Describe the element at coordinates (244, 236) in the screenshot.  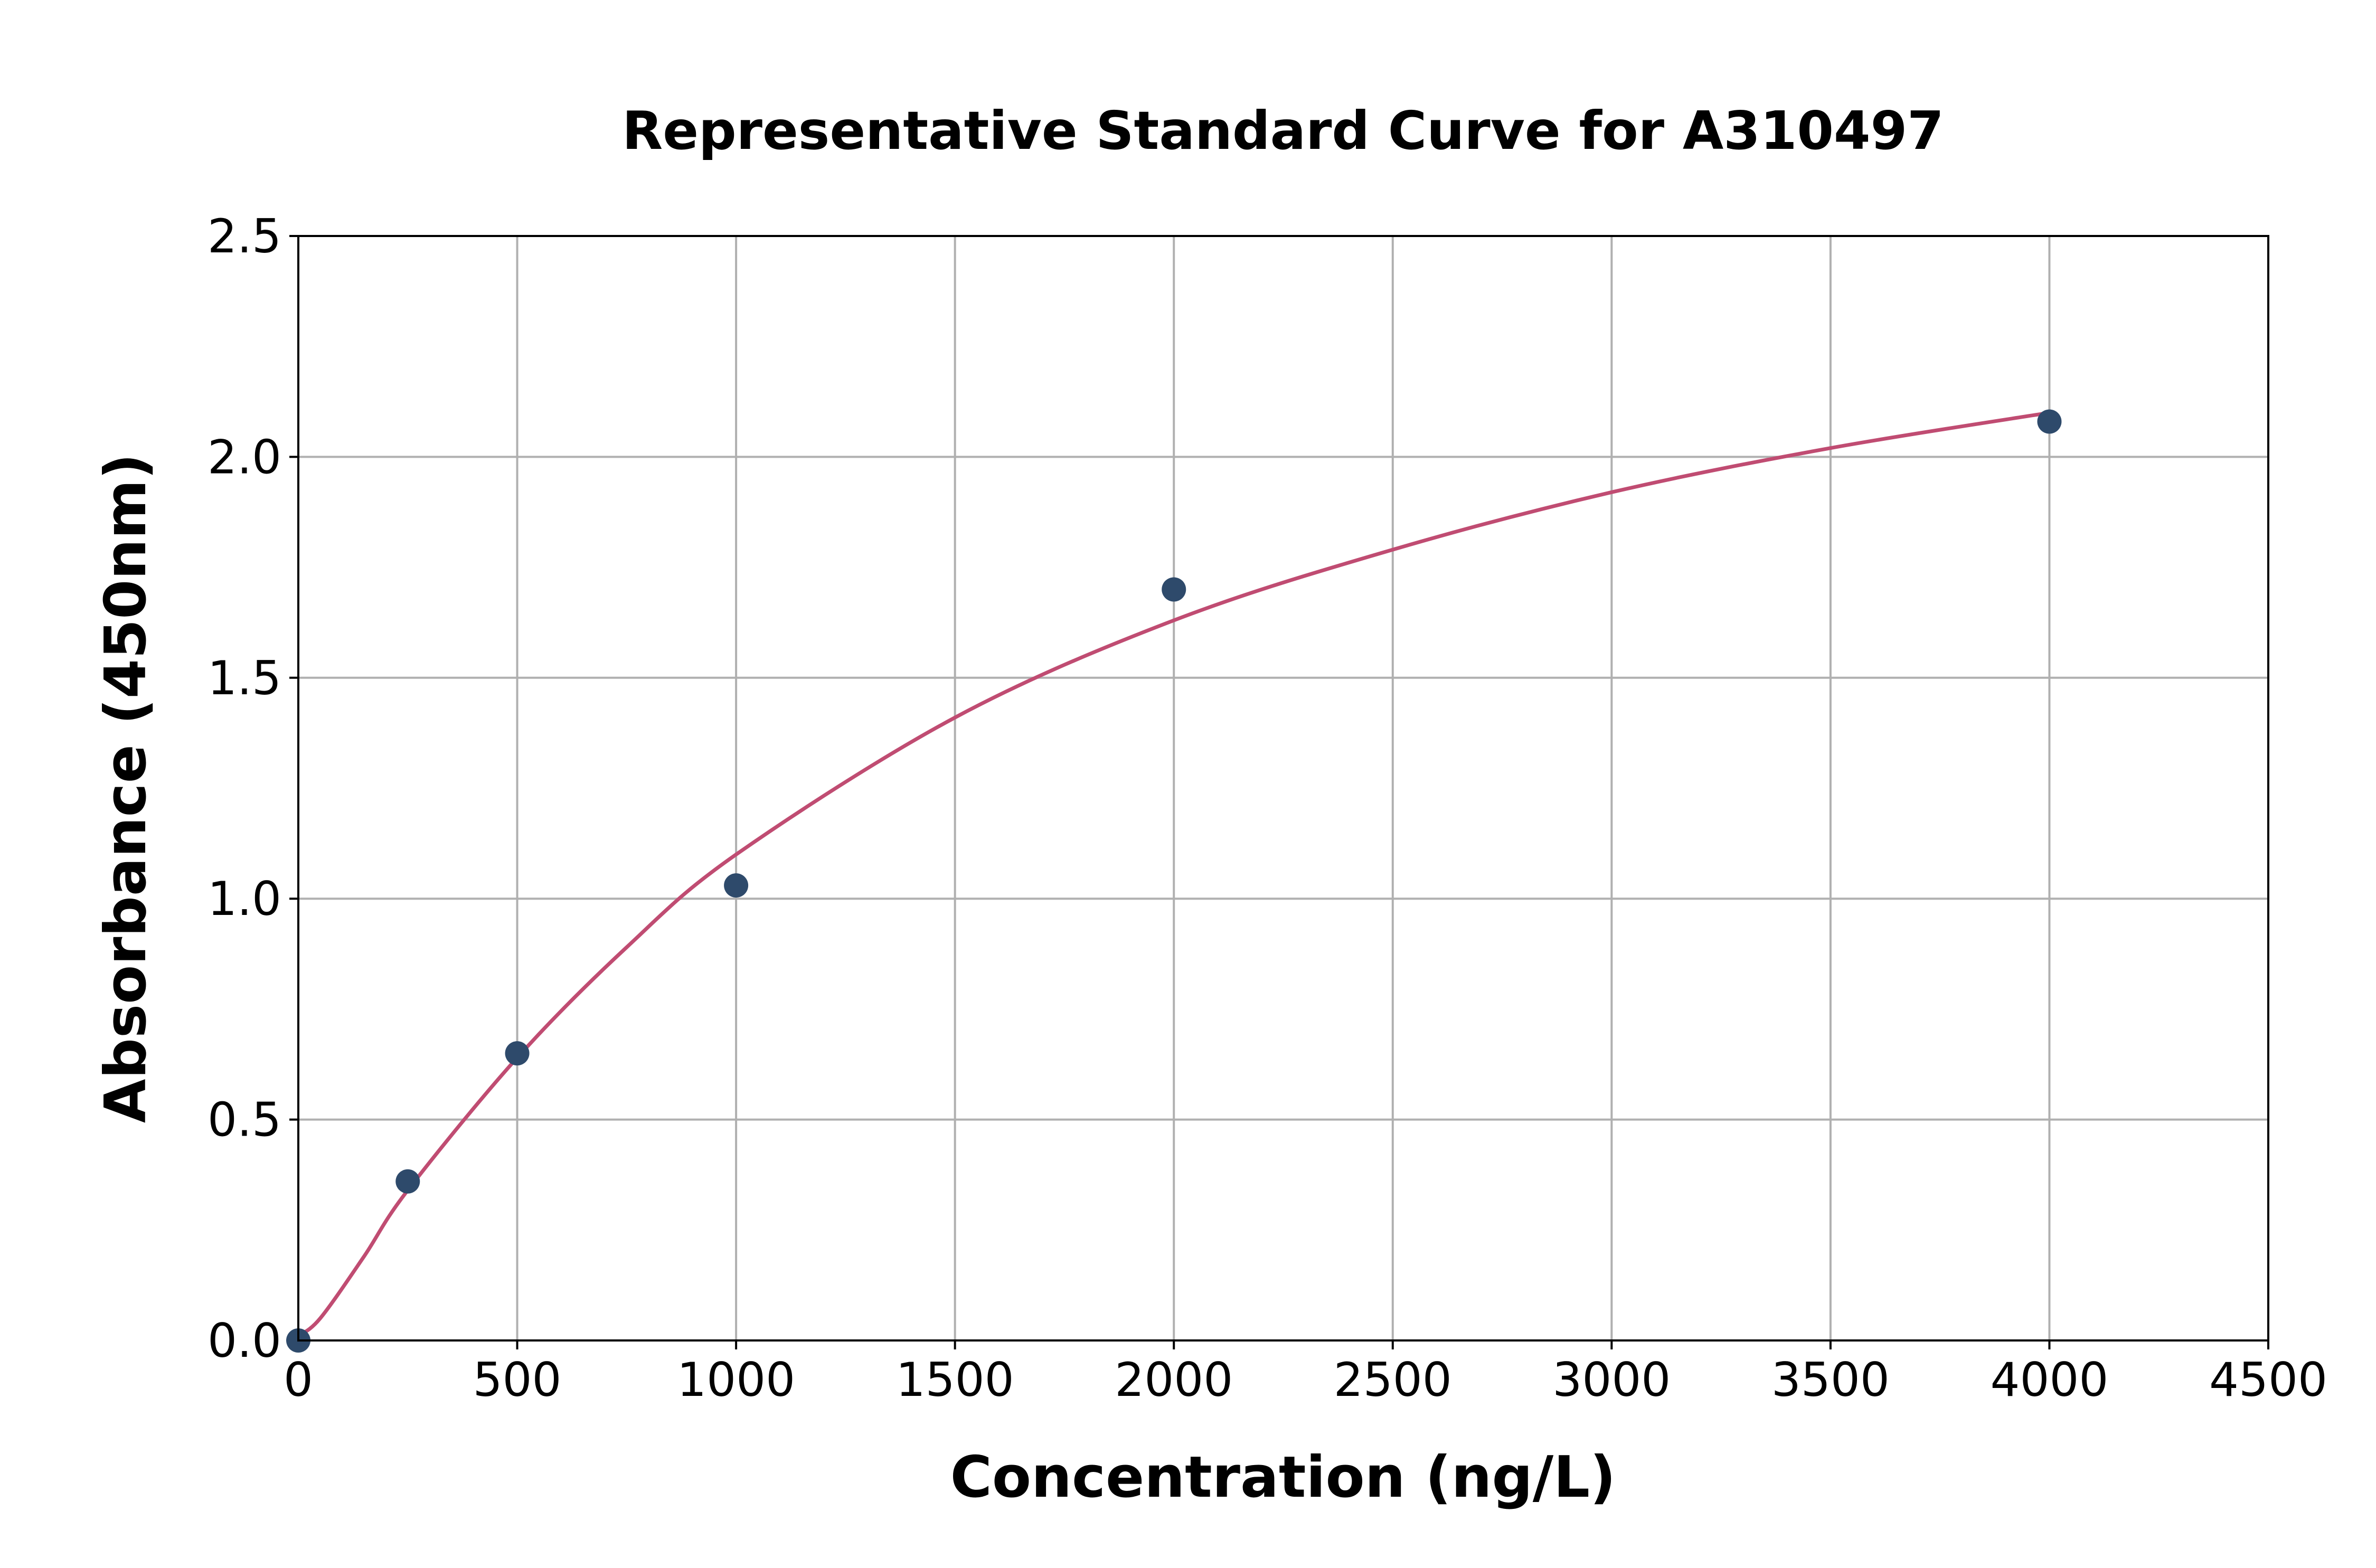
I see `y-tick-label: 2.5` at that location.